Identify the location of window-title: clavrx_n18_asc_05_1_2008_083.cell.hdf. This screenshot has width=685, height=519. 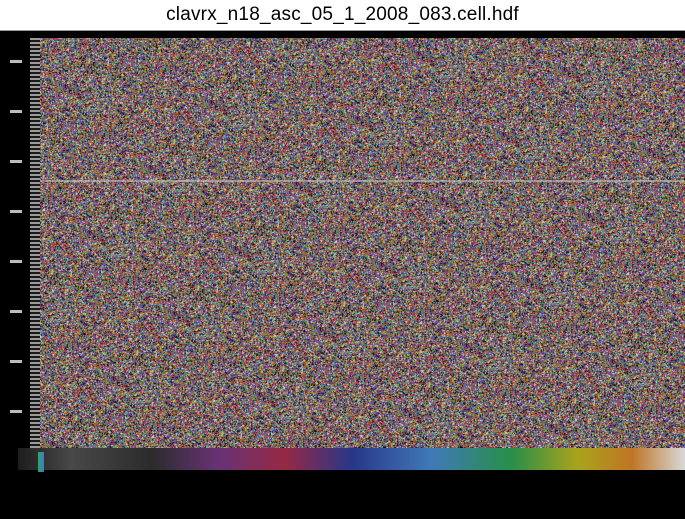
(342, 14).